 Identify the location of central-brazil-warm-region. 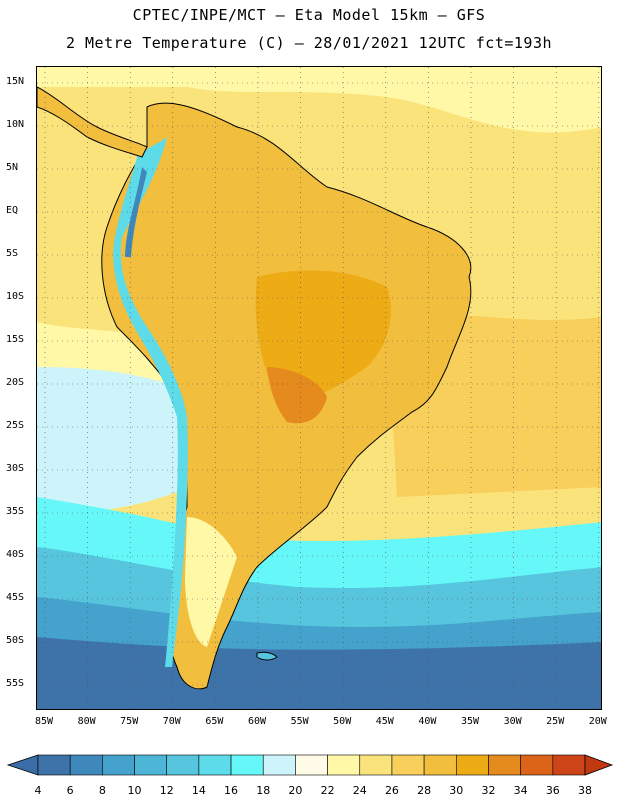
(323, 335).